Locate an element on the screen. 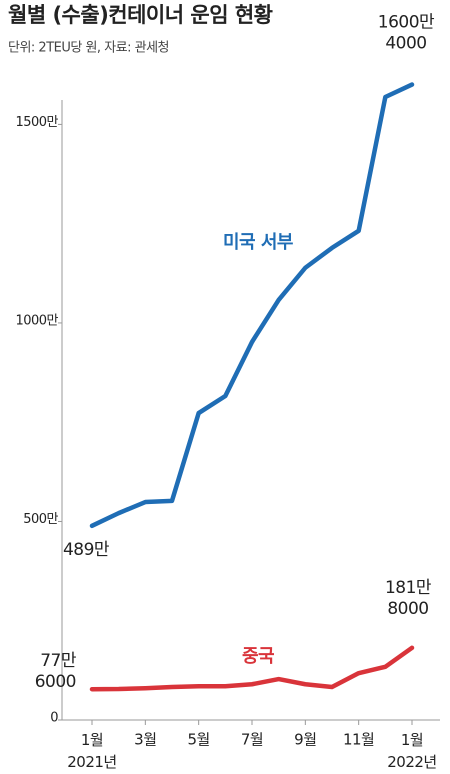 Image resolution: width=450 pixels, height=774 pixels. x-tick-label: 1월 2022년 is located at coordinates (411, 751).